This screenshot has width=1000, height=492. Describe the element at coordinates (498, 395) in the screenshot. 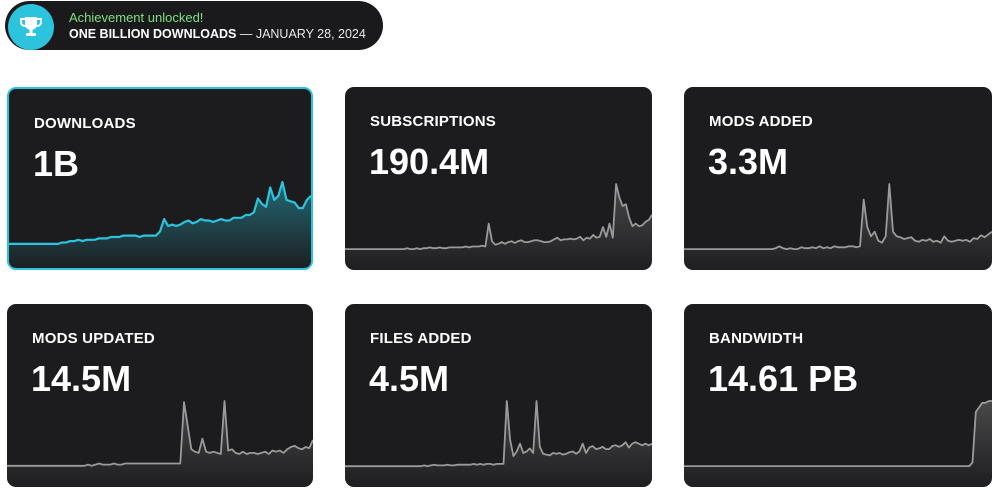

I see `stat-card-files-added: FILES ADDED 4.5M` at that location.